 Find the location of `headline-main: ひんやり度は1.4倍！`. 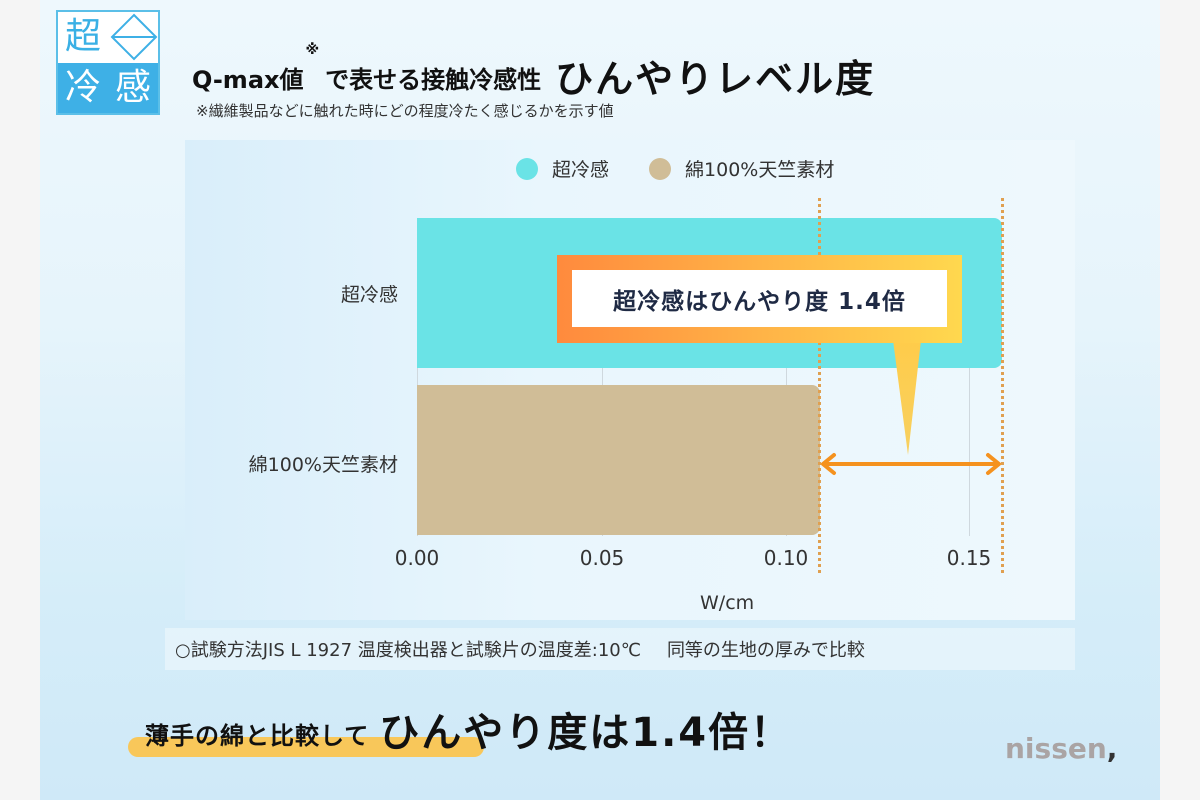

headline-main: ひんやり度は1.4倍！ is located at coordinates (586, 733).